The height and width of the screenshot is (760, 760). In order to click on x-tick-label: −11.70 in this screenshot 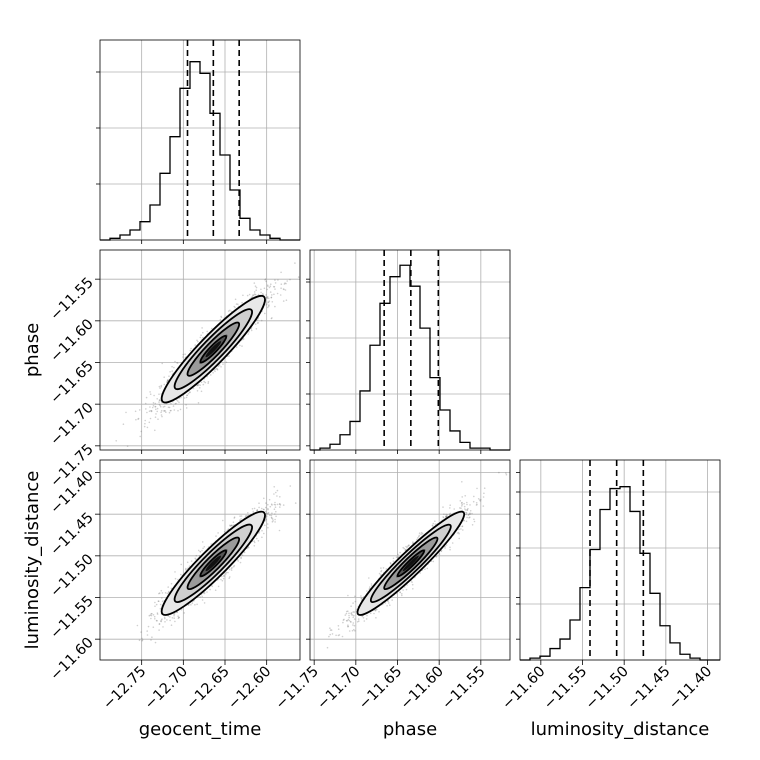, I will do `click(338, 688)`.